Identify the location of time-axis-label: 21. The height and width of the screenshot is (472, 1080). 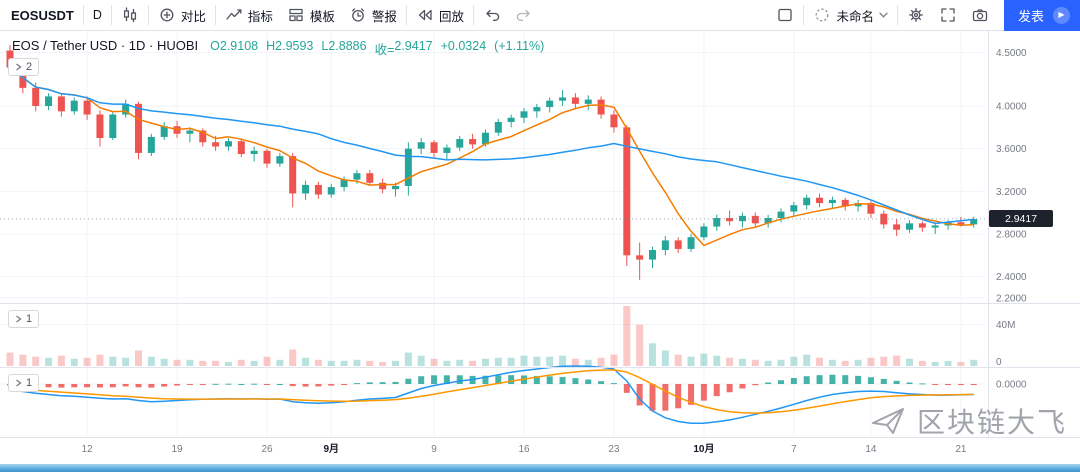
(961, 449).